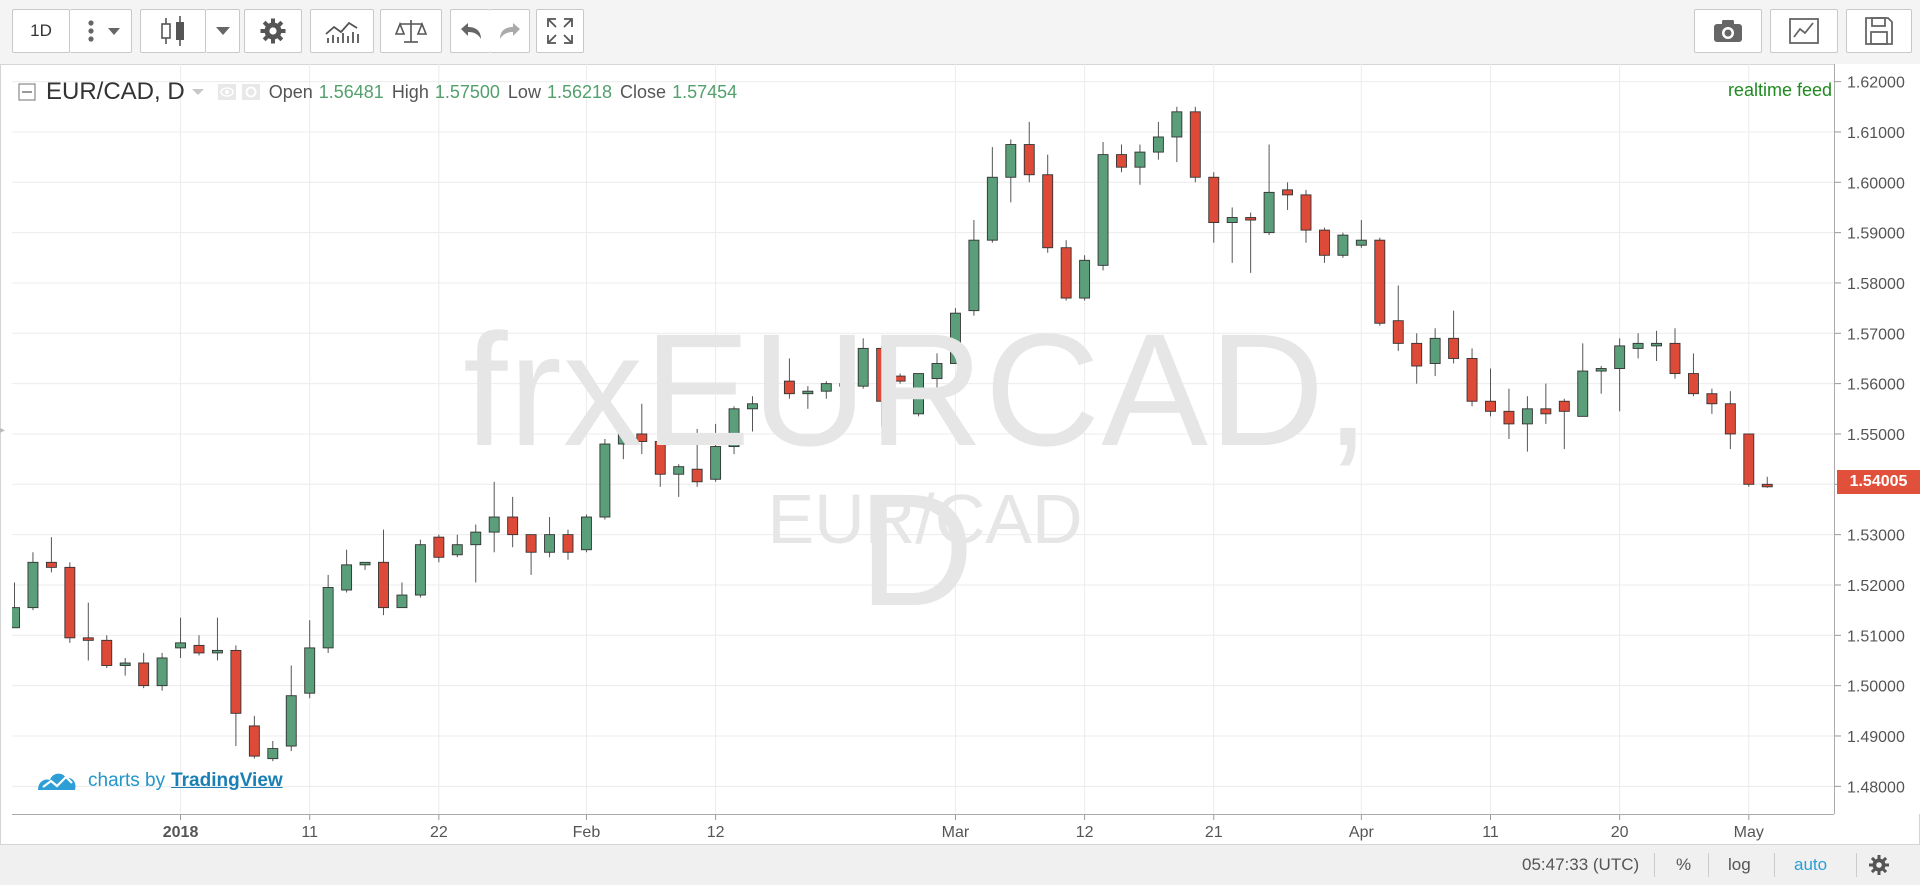  Describe the element at coordinates (1879, 31) in the screenshot. I see `save-button` at that location.